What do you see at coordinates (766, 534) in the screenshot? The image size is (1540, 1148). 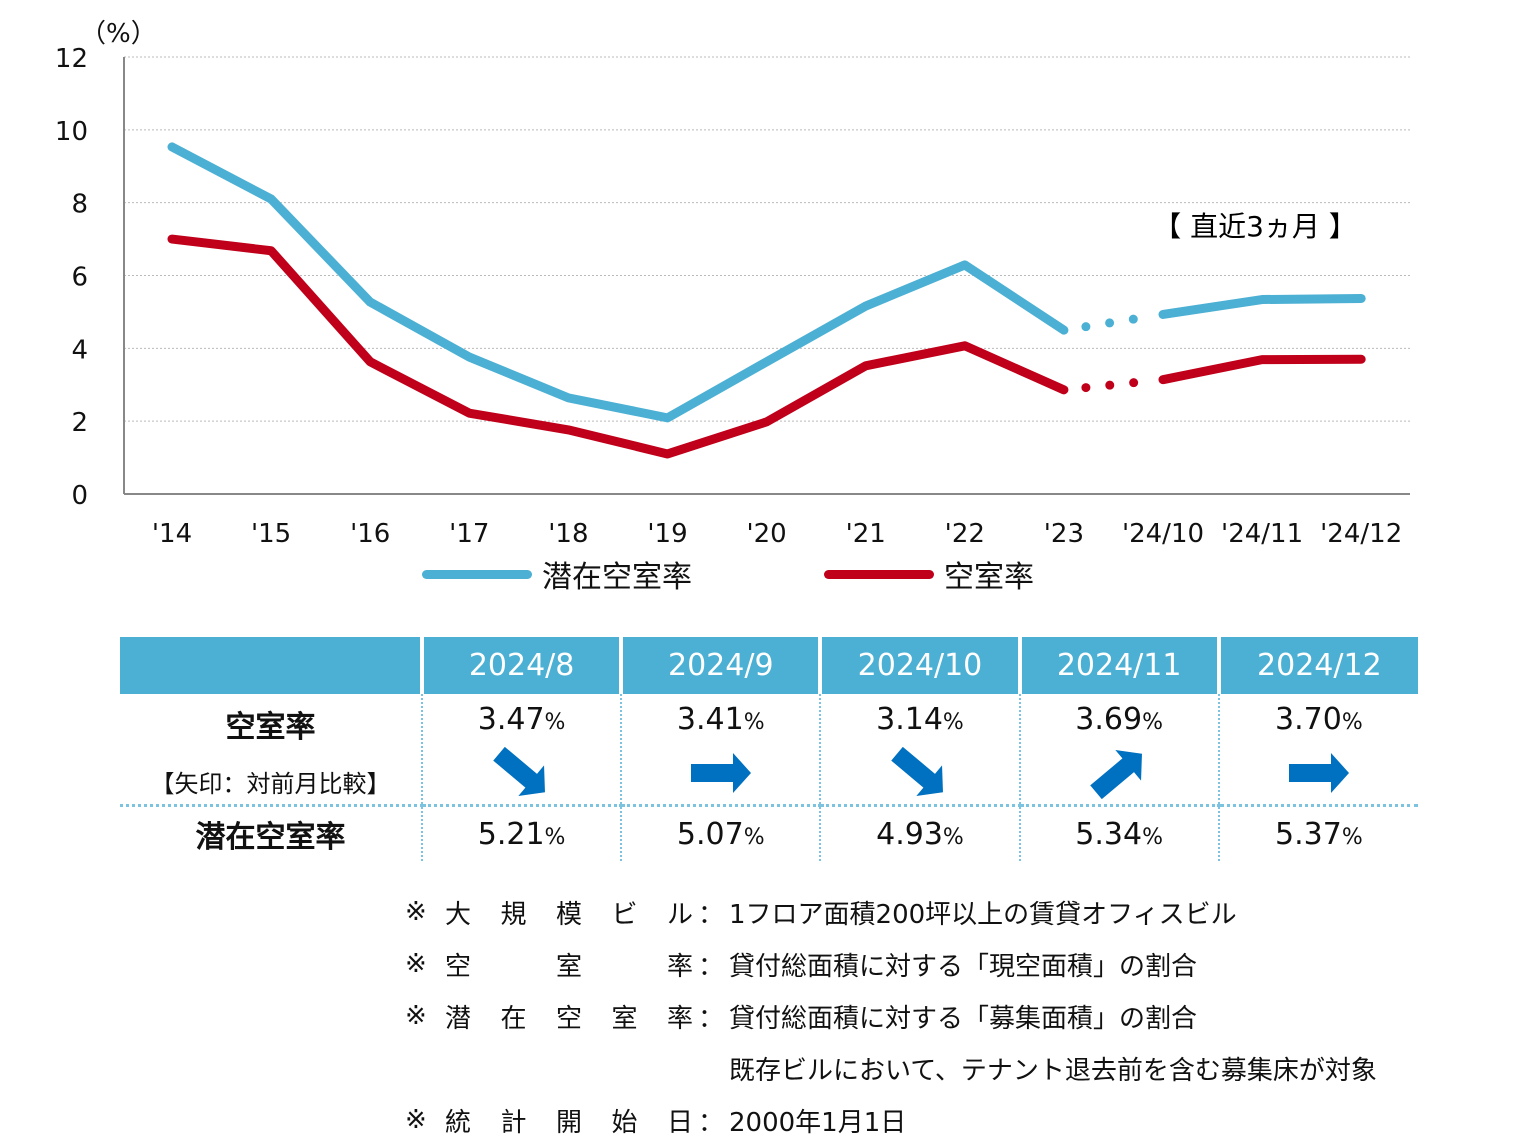 I see `x-tick-label: '20` at bounding box center [766, 534].